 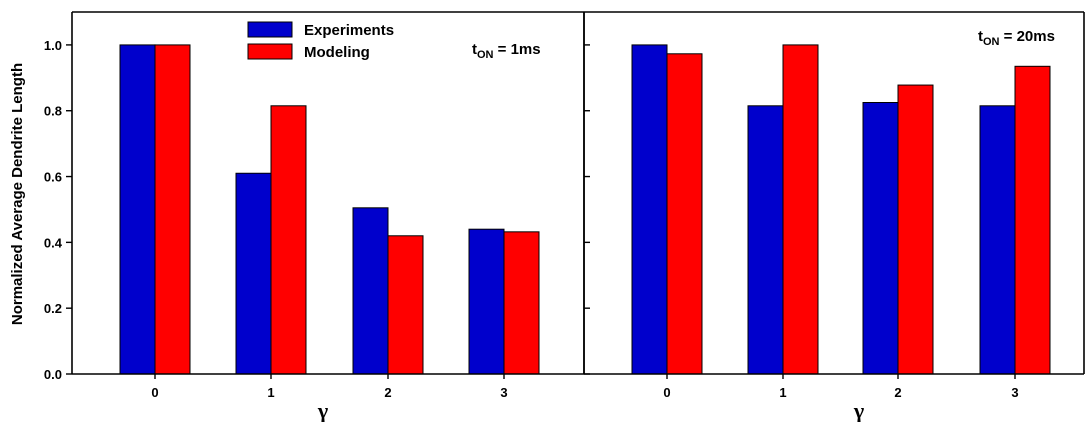 What do you see at coordinates (349, 30) in the screenshot?
I see `legend-label-experiments: Experiments` at bounding box center [349, 30].